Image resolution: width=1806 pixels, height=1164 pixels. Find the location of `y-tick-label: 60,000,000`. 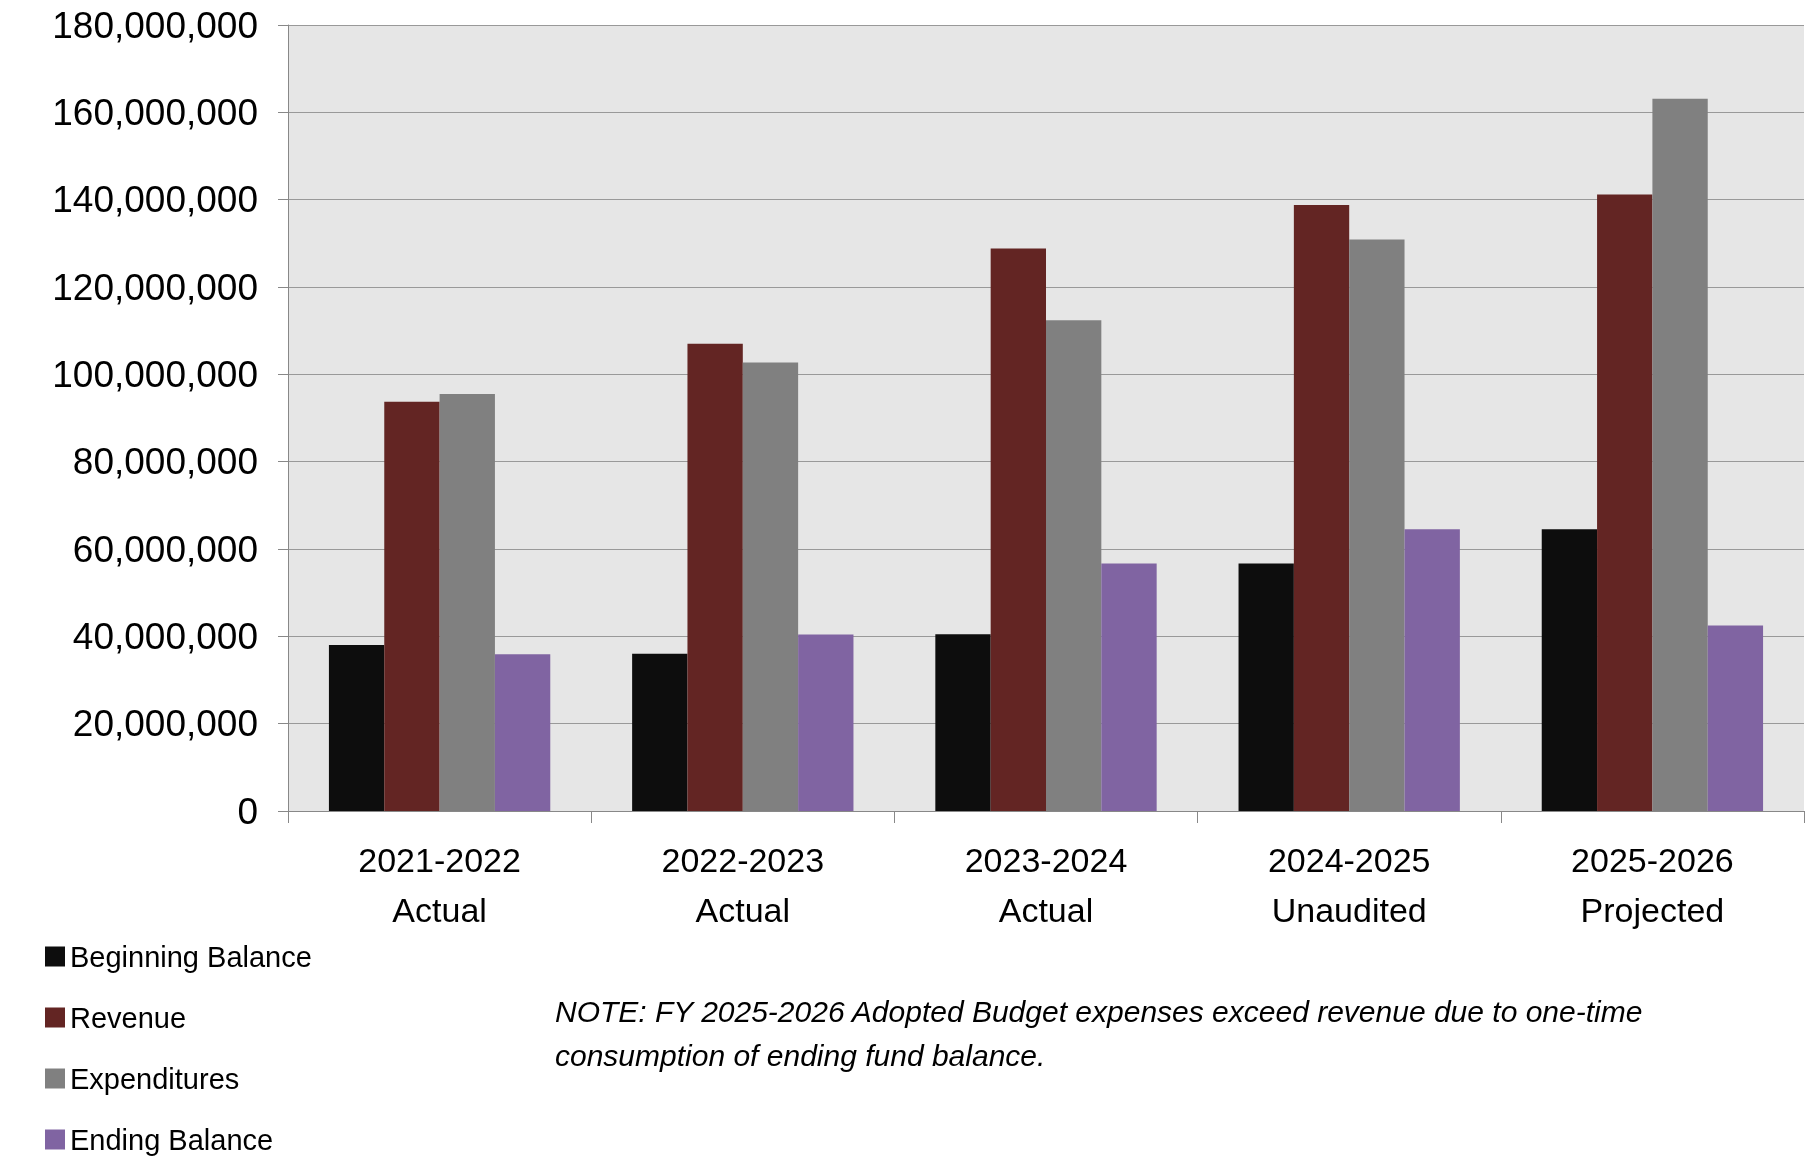

y-tick-label: 60,000,000 is located at coordinates (165, 549).